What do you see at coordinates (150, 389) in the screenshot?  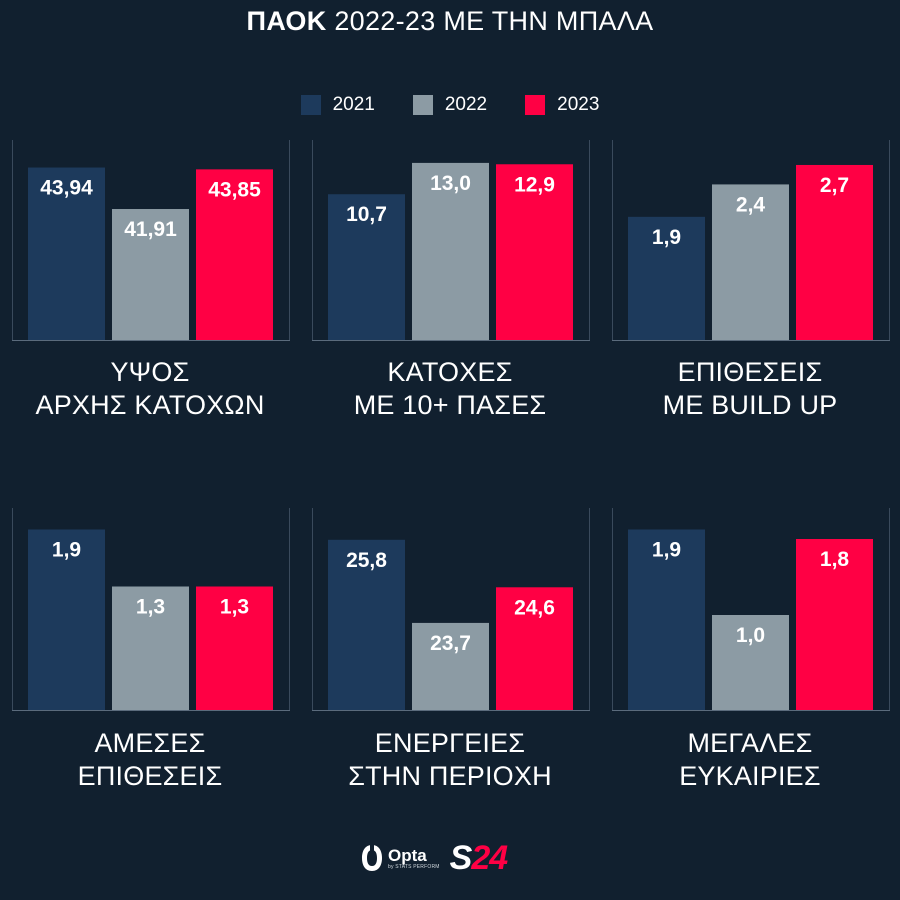 I see `caption-height: ΥΨΟΣ ΑΡΧΗΣ ΚΑΤΟΧΩΝ` at bounding box center [150, 389].